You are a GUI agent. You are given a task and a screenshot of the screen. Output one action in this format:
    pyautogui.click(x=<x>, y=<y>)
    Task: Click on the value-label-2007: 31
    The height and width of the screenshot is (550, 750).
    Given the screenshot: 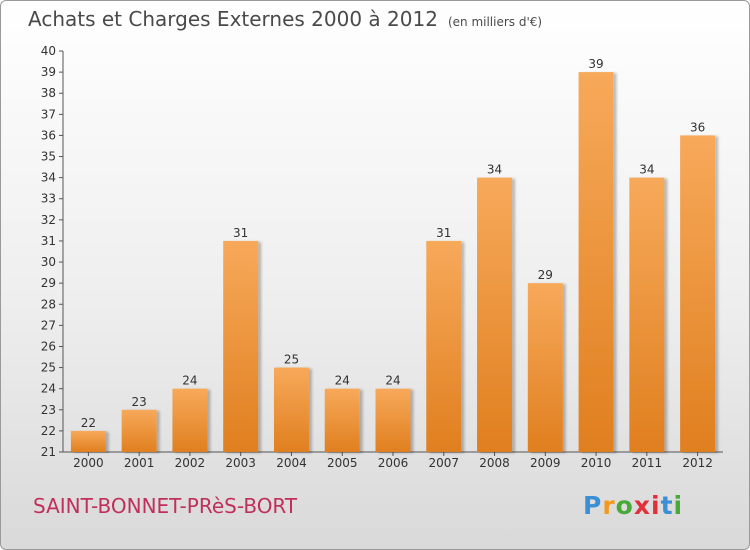 What is the action you would take?
    pyautogui.click(x=443, y=233)
    